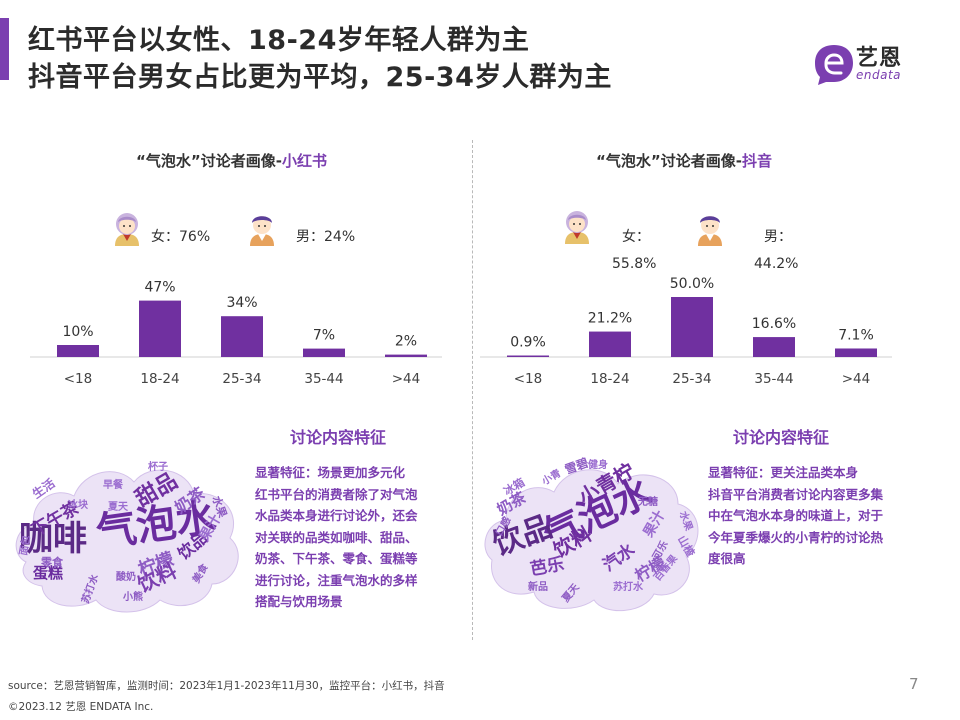  I want to click on logo-english-name: endata, so click(879, 75).